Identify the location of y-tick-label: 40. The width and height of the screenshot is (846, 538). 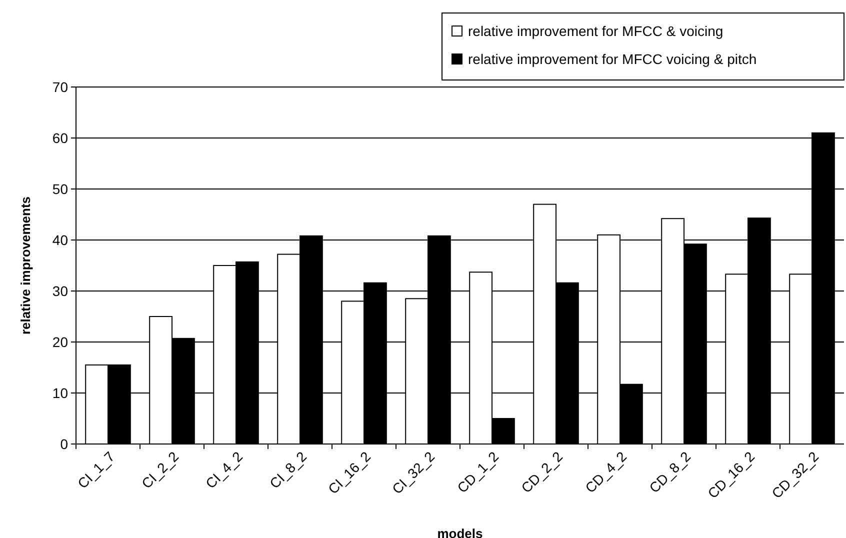
(60, 240).